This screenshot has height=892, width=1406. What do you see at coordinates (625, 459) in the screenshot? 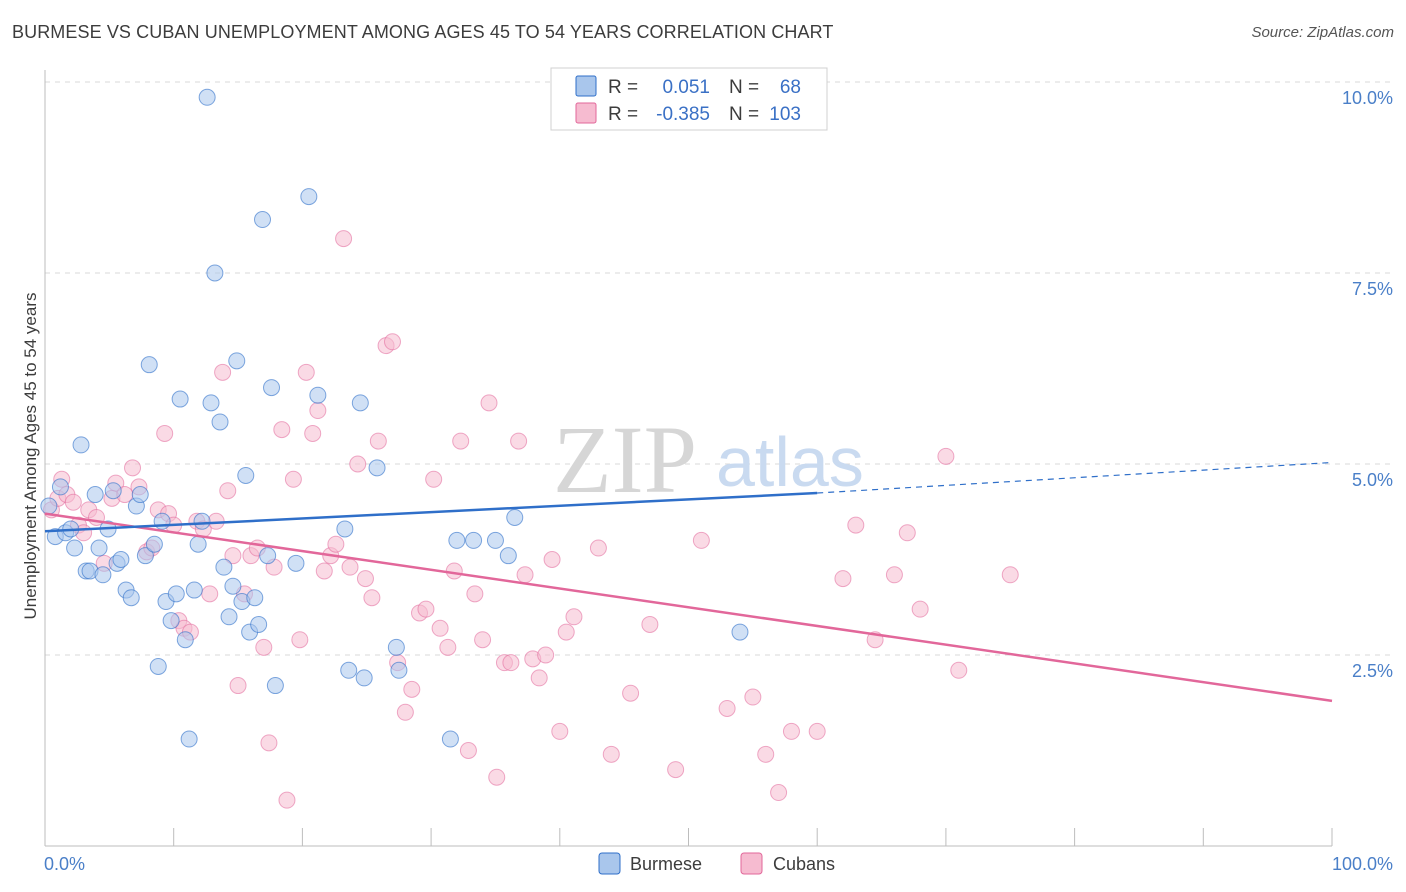
I see `watermark-zip: ZIP` at bounding box center [625, 459].